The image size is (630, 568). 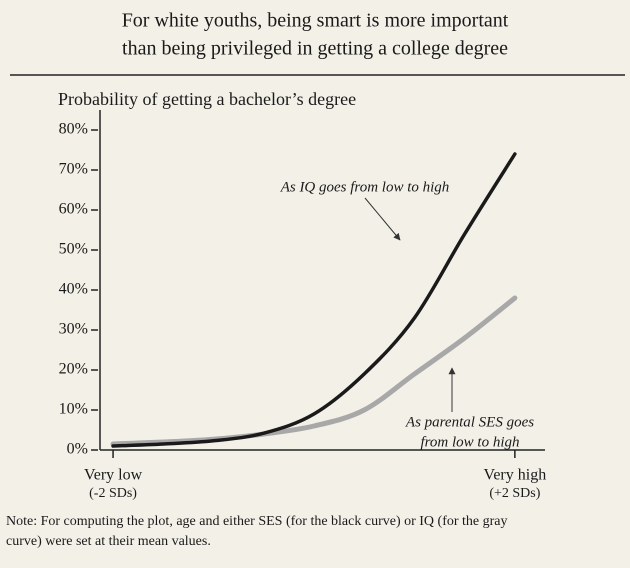 What do you see at coordinates (73, 129) in the screenshot?
I see `y-tick-label: 80%` at bounding box center [73, 129].